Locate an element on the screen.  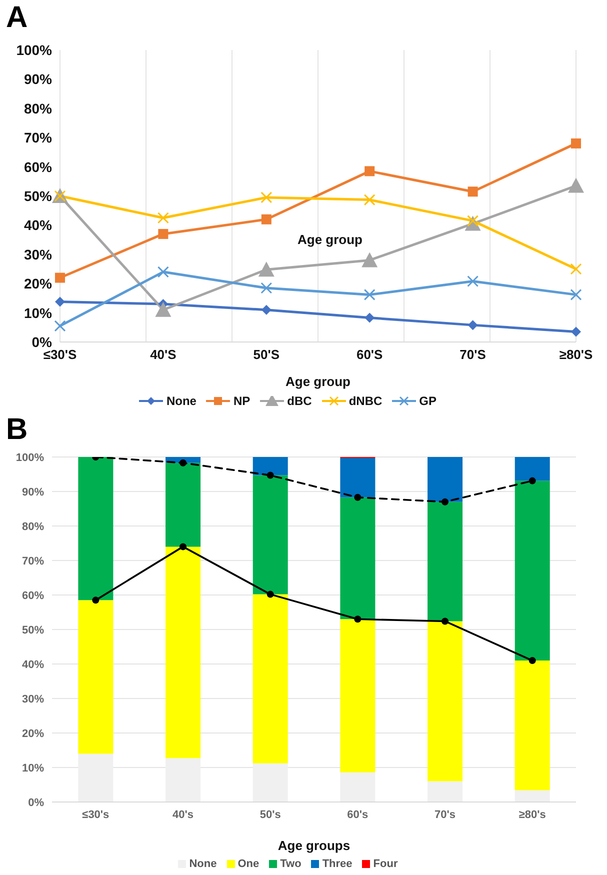
x-tick-label: 70'S is located at coordinates (473, 354).